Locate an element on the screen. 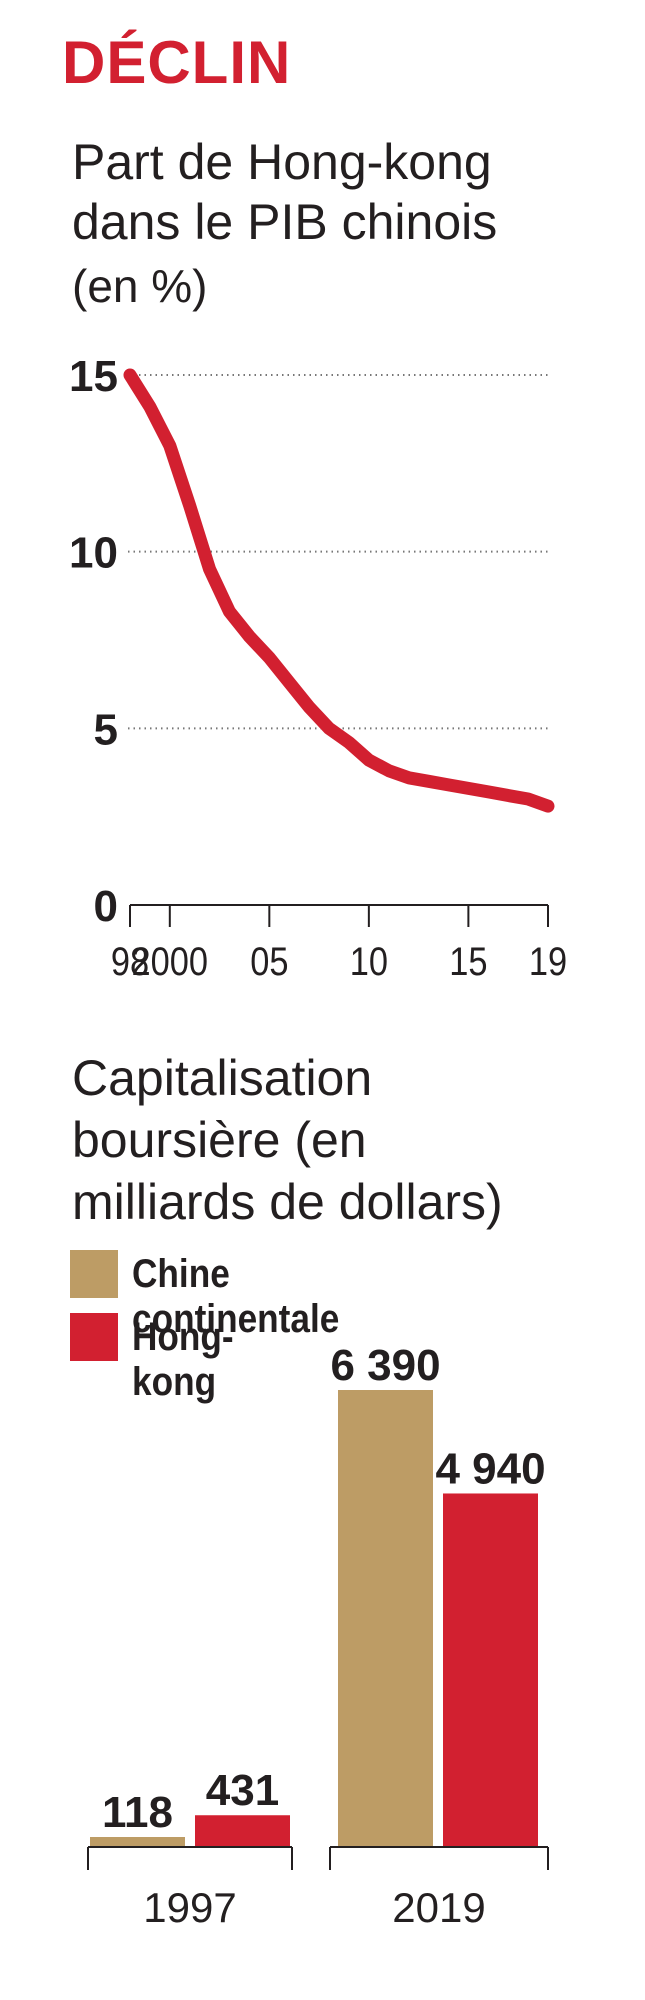  x-tick-label-2000: 2000 is located at coordinates (170, 961).